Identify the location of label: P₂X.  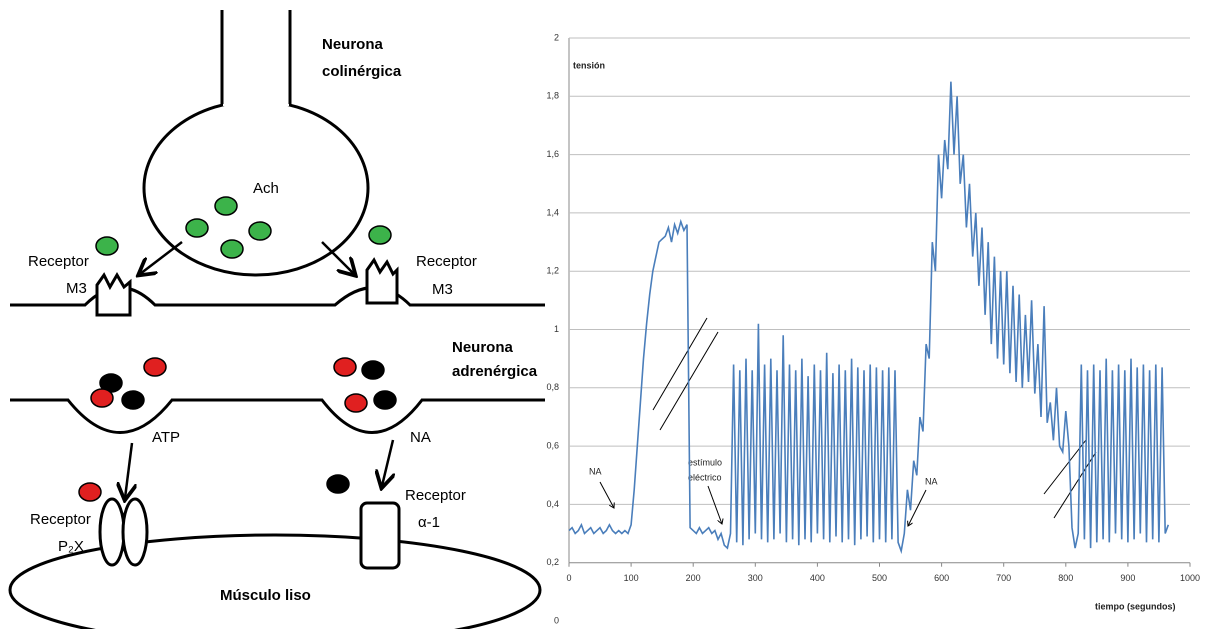
(71, 546).